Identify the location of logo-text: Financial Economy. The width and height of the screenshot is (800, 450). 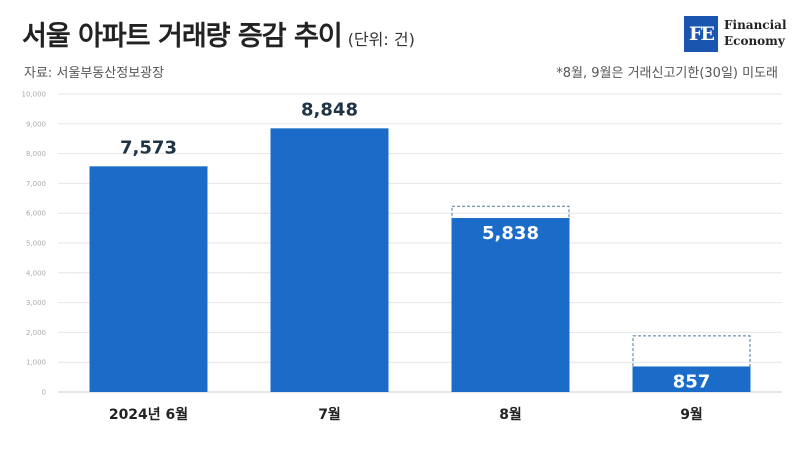
(755, 33).